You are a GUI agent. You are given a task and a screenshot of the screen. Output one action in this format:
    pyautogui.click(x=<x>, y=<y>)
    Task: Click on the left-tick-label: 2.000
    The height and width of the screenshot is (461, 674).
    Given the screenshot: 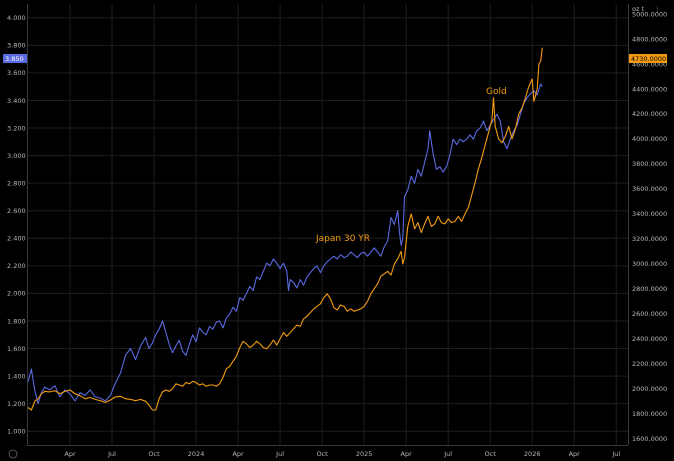 What is the action you would take?
    pyautogui.click(x=16, y=294)
    